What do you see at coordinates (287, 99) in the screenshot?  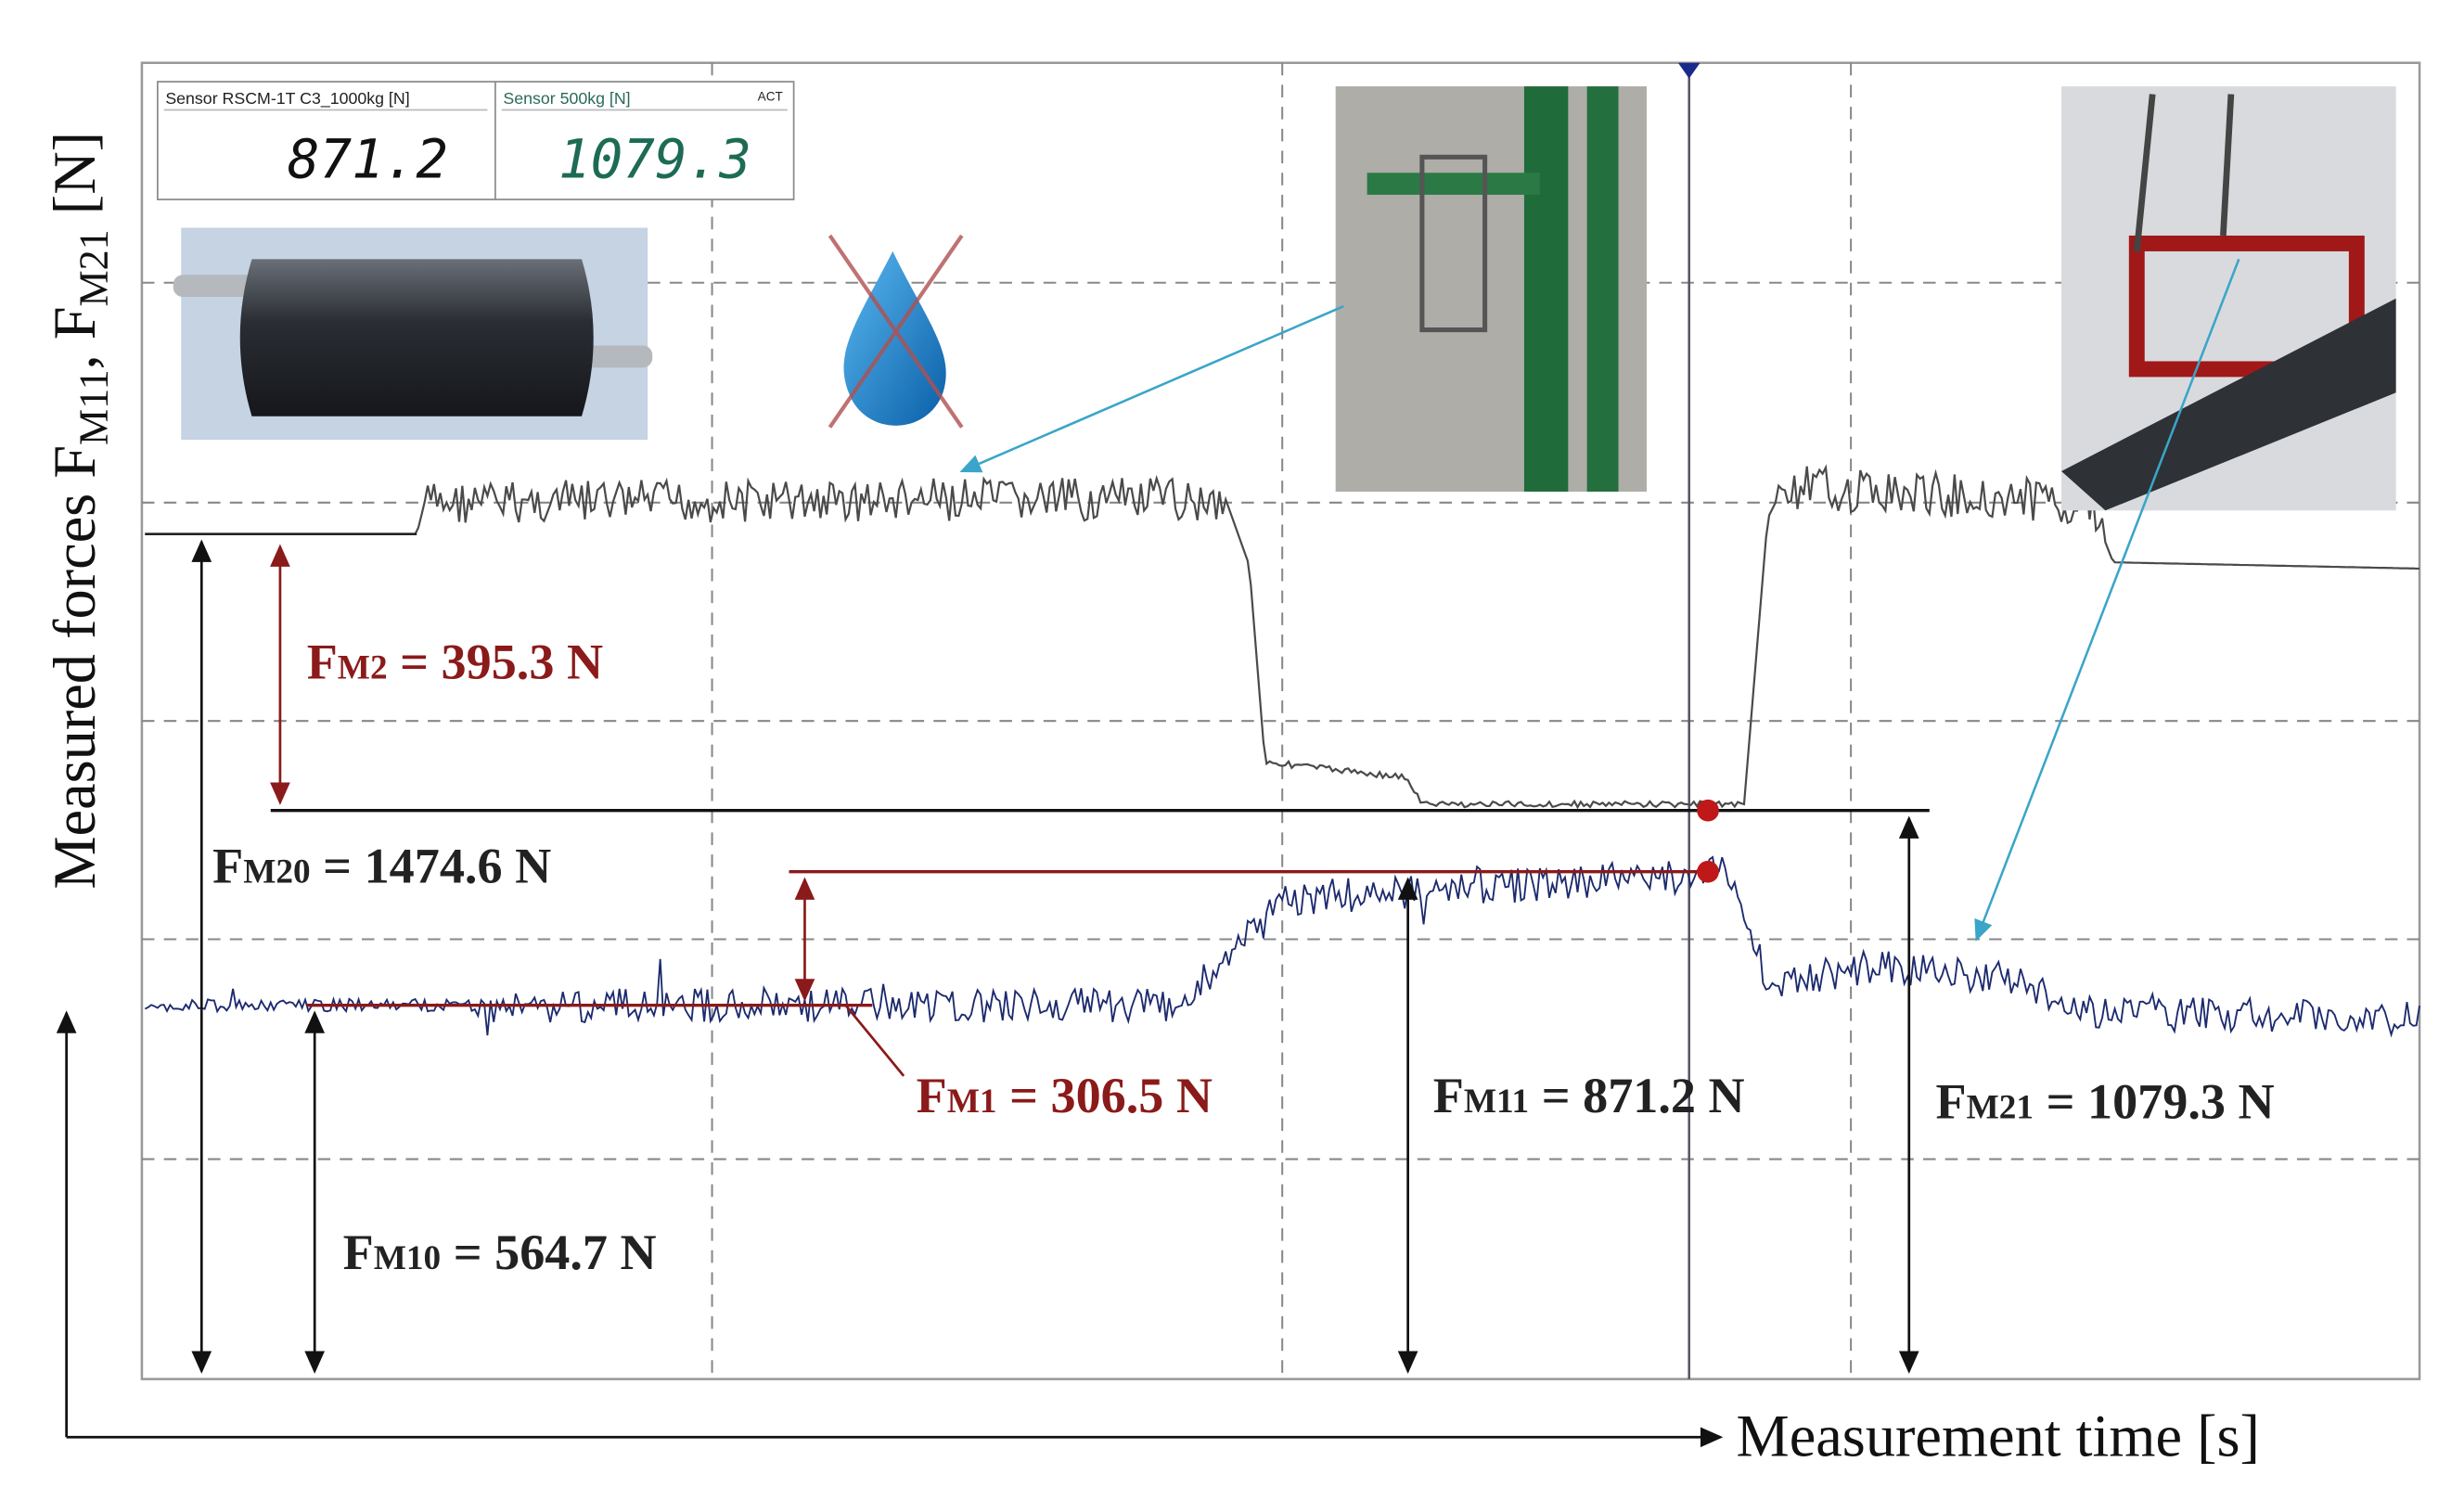 I see `sensor-label: Sensor RSCM-1T C3_1000kg [N]` at bounding box center [287, 99].